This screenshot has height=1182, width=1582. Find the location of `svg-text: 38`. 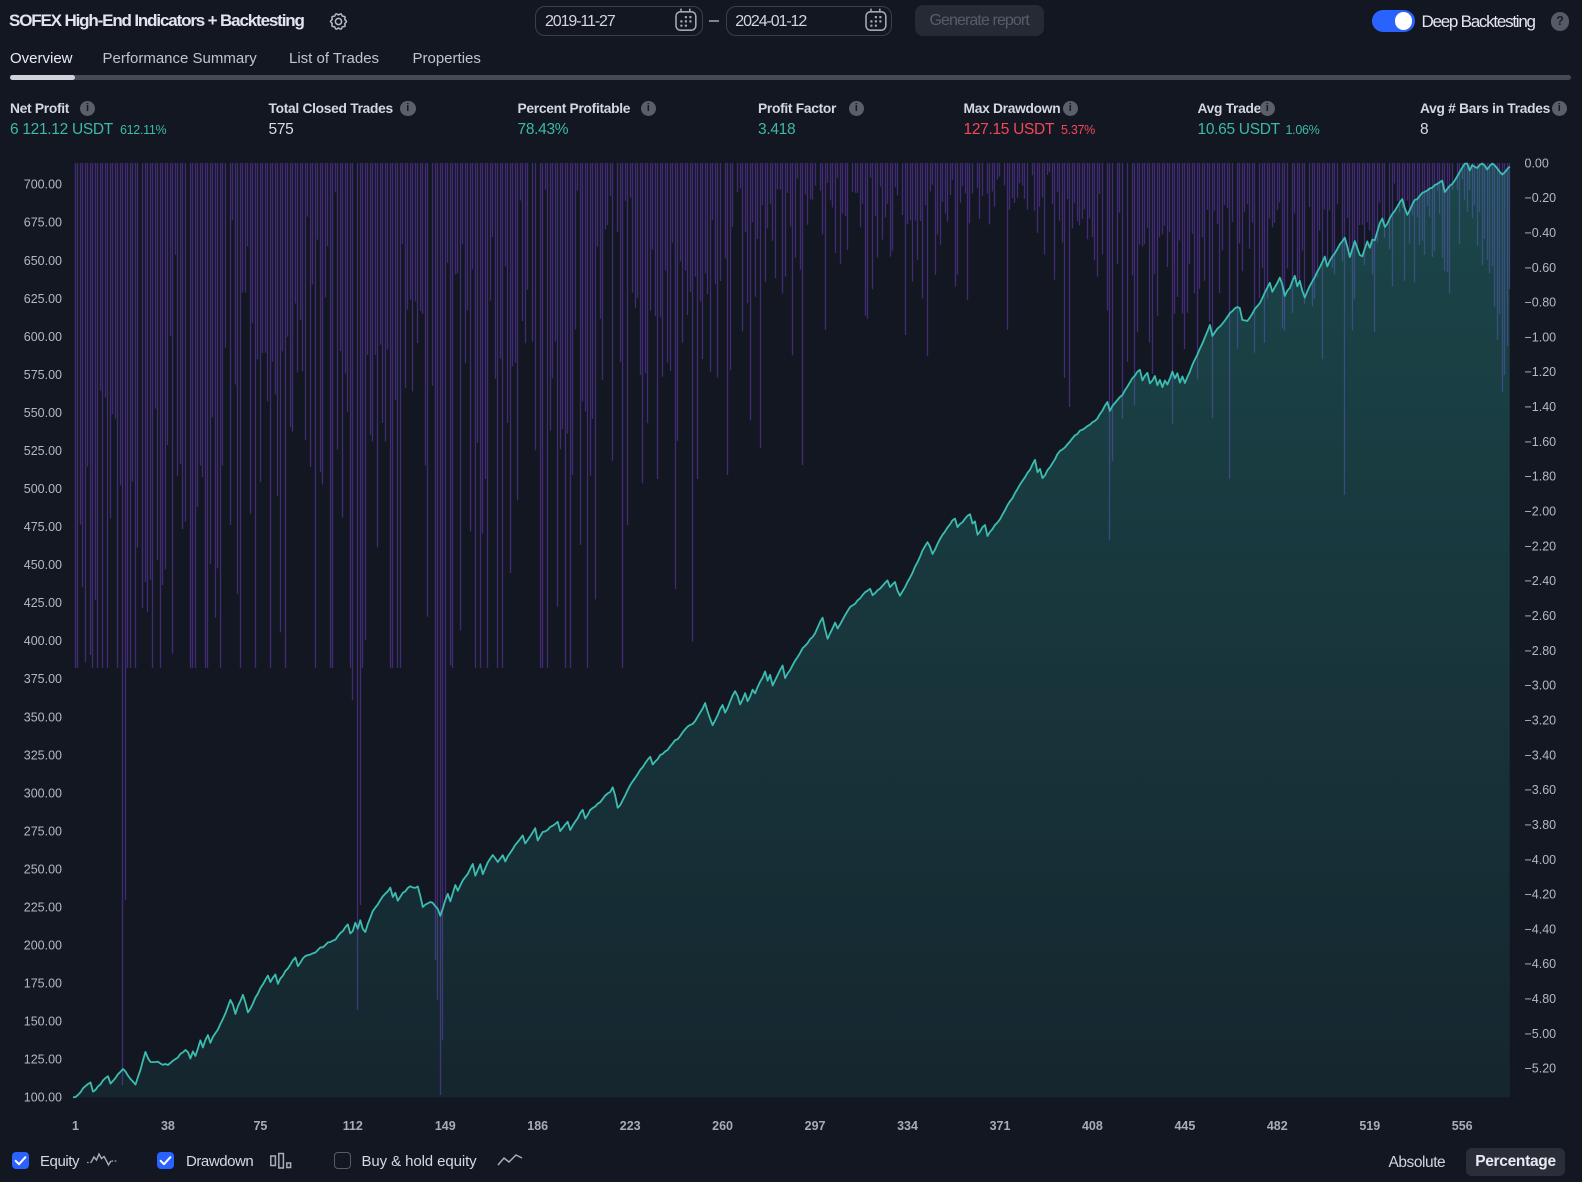

svg-text: 38 is located at coordinates (168, 1126).